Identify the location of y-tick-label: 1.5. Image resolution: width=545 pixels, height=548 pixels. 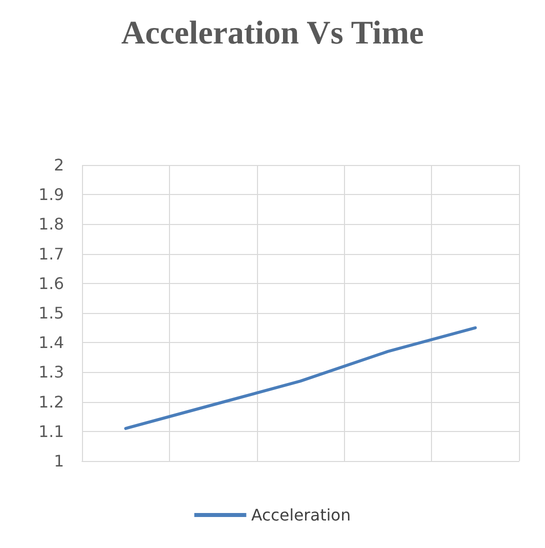
(51, 313).